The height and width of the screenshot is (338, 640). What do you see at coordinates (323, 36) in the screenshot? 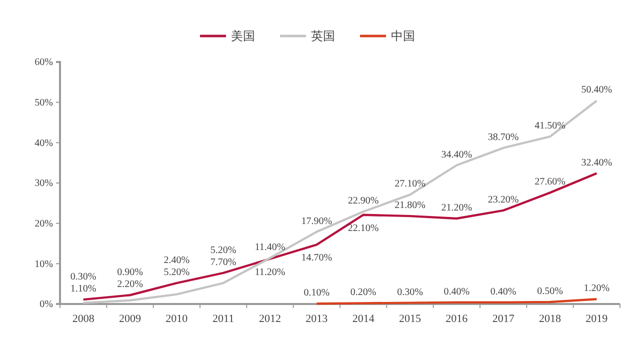
I see `legend-label: 英国` at bounding box center [323, 36].